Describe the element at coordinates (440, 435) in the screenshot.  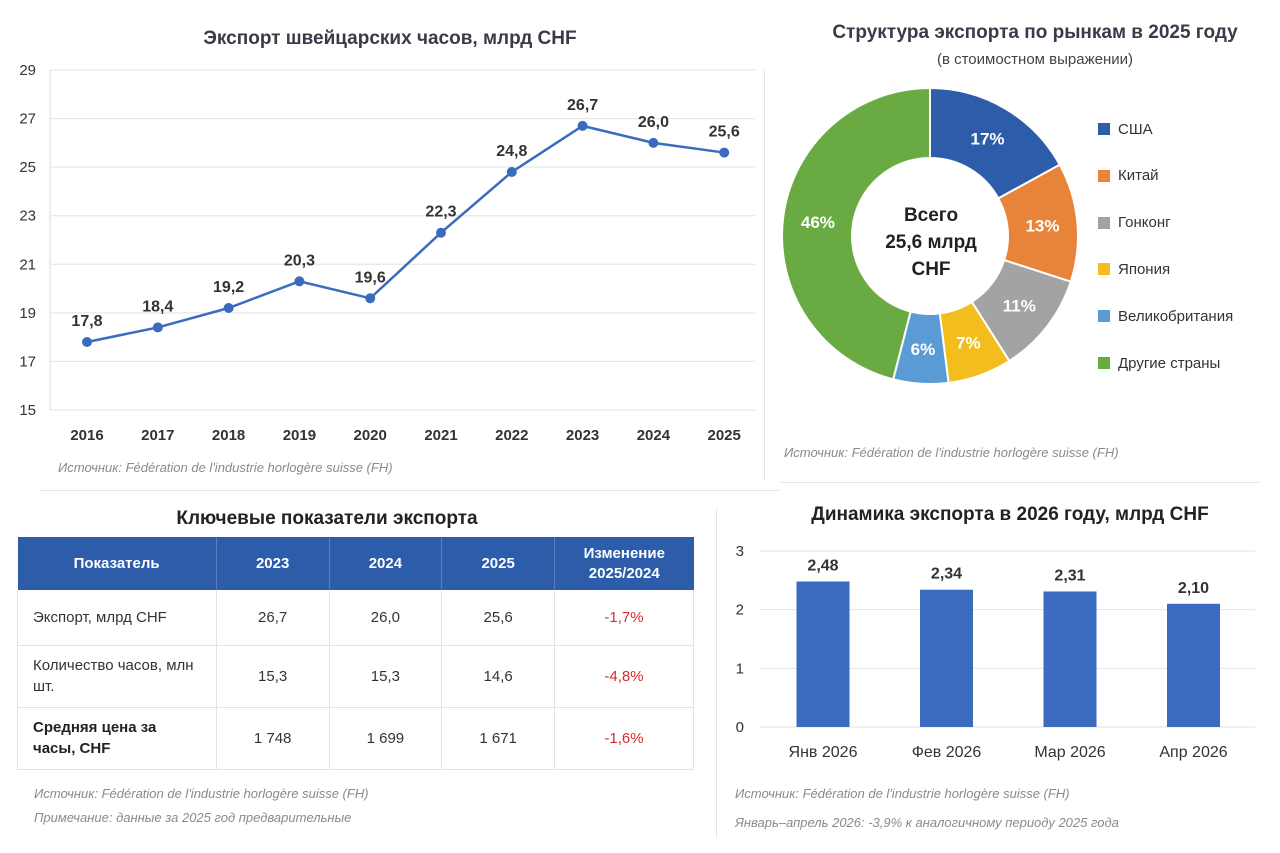
I see `line-x-tick-label: 2021` at that location.